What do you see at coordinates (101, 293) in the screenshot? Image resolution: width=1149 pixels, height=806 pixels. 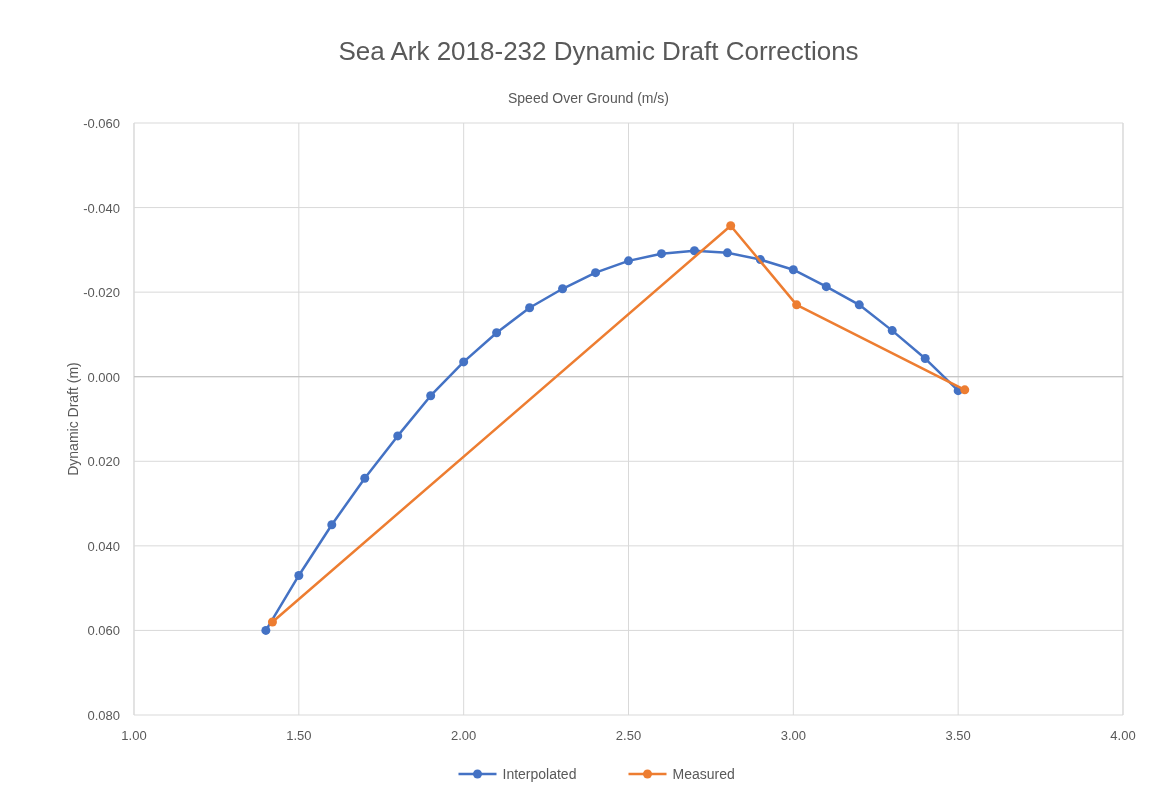 I see `y-tick-label: -0.020` at bounding box center [101, 293].